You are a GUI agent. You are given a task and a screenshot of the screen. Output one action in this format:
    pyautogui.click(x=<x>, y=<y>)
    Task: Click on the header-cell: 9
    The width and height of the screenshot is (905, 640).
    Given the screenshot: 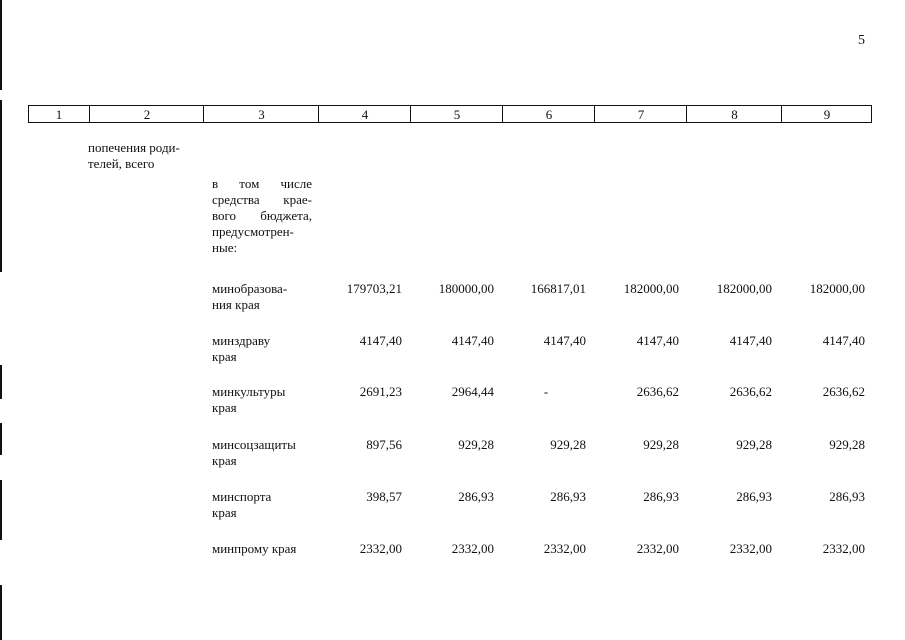 What is the action you would take?
    pyautogui.click(x=826, y=114)
    